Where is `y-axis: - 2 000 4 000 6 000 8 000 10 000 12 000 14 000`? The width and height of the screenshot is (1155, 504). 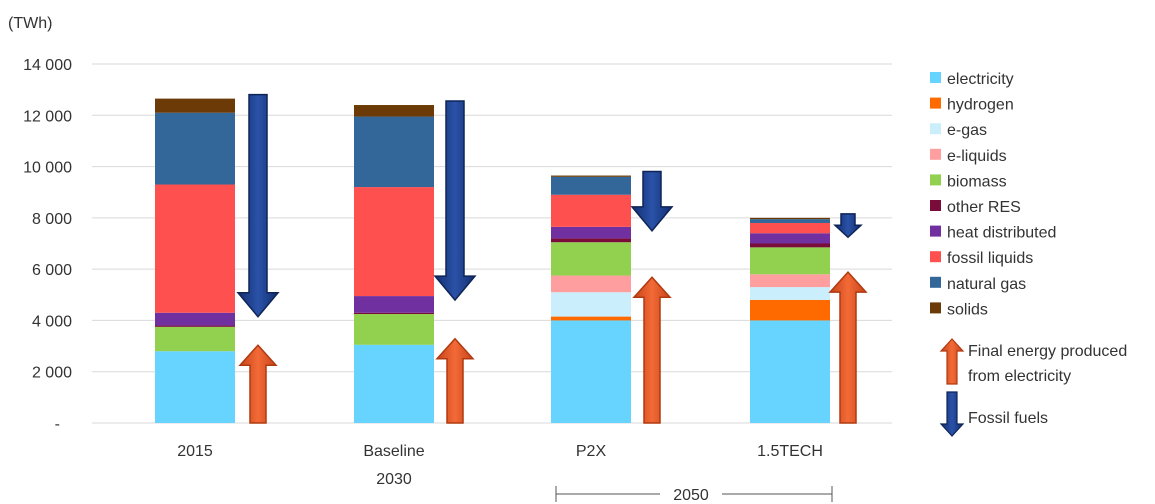 y-axis: - 2 000 4 000 6 000 8 000 10 000 12 000 14 000 is located at coordinates (47, 245).